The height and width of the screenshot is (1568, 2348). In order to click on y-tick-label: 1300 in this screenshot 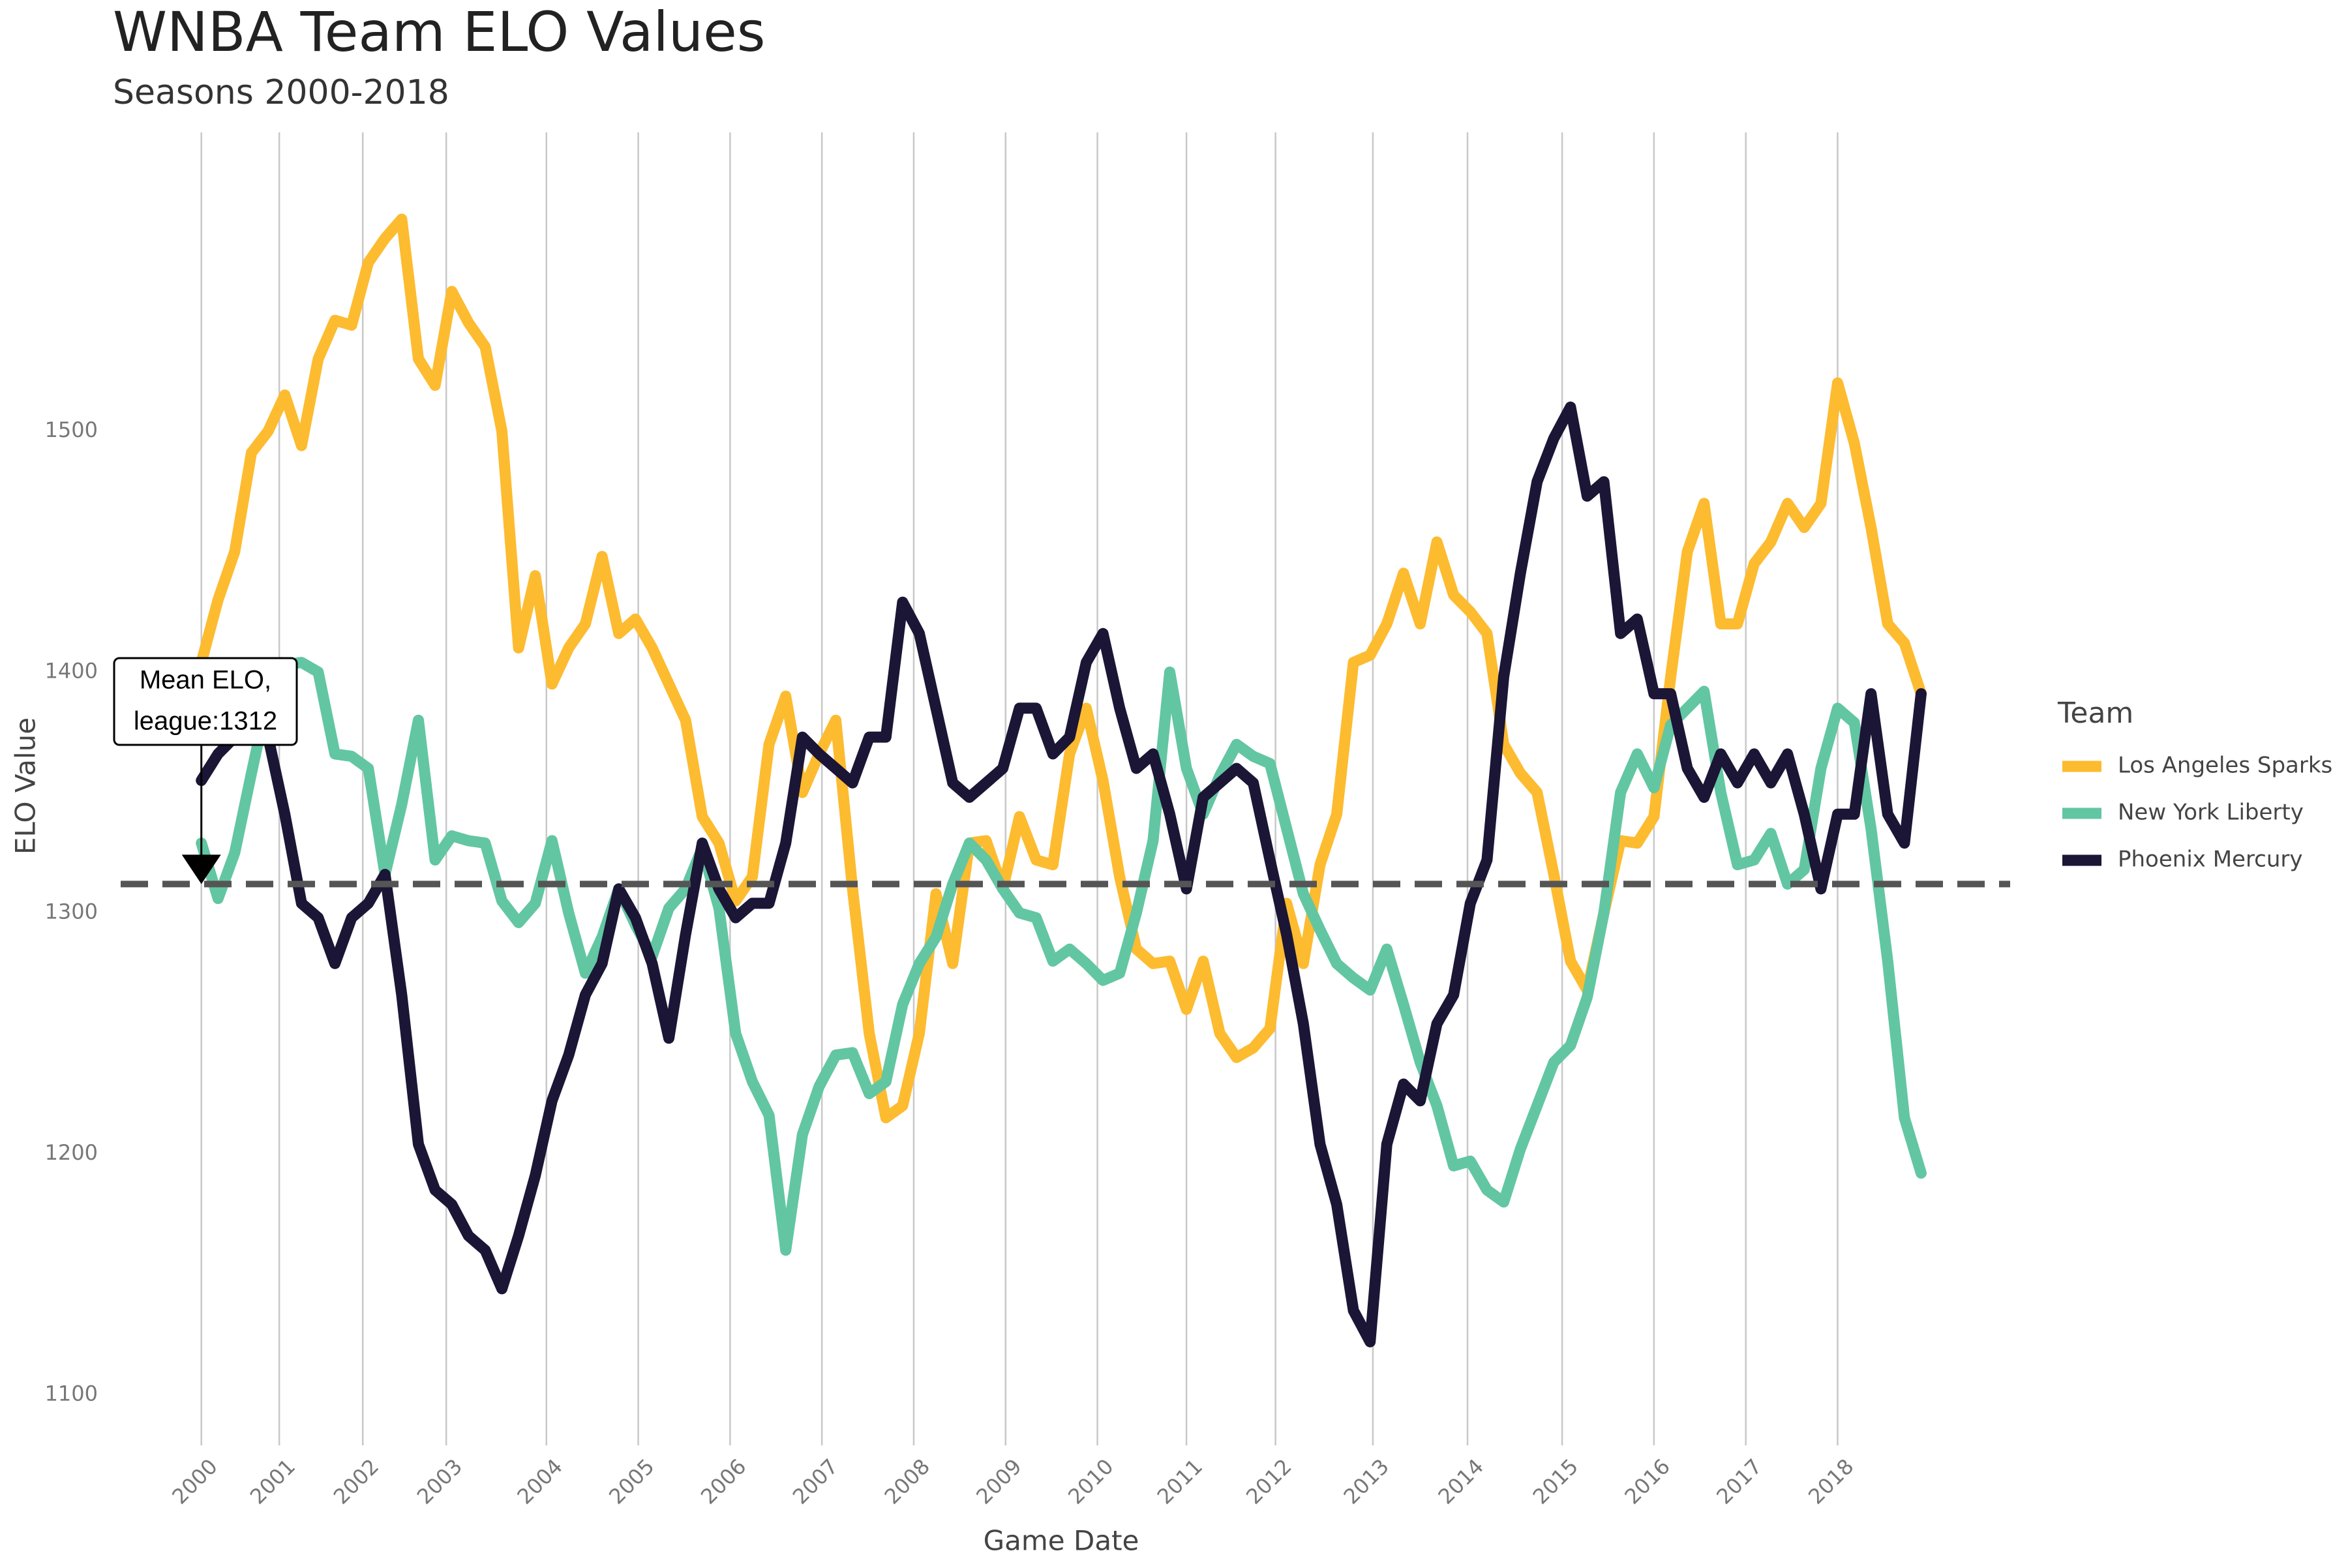, I will do `click(71, 911)`.